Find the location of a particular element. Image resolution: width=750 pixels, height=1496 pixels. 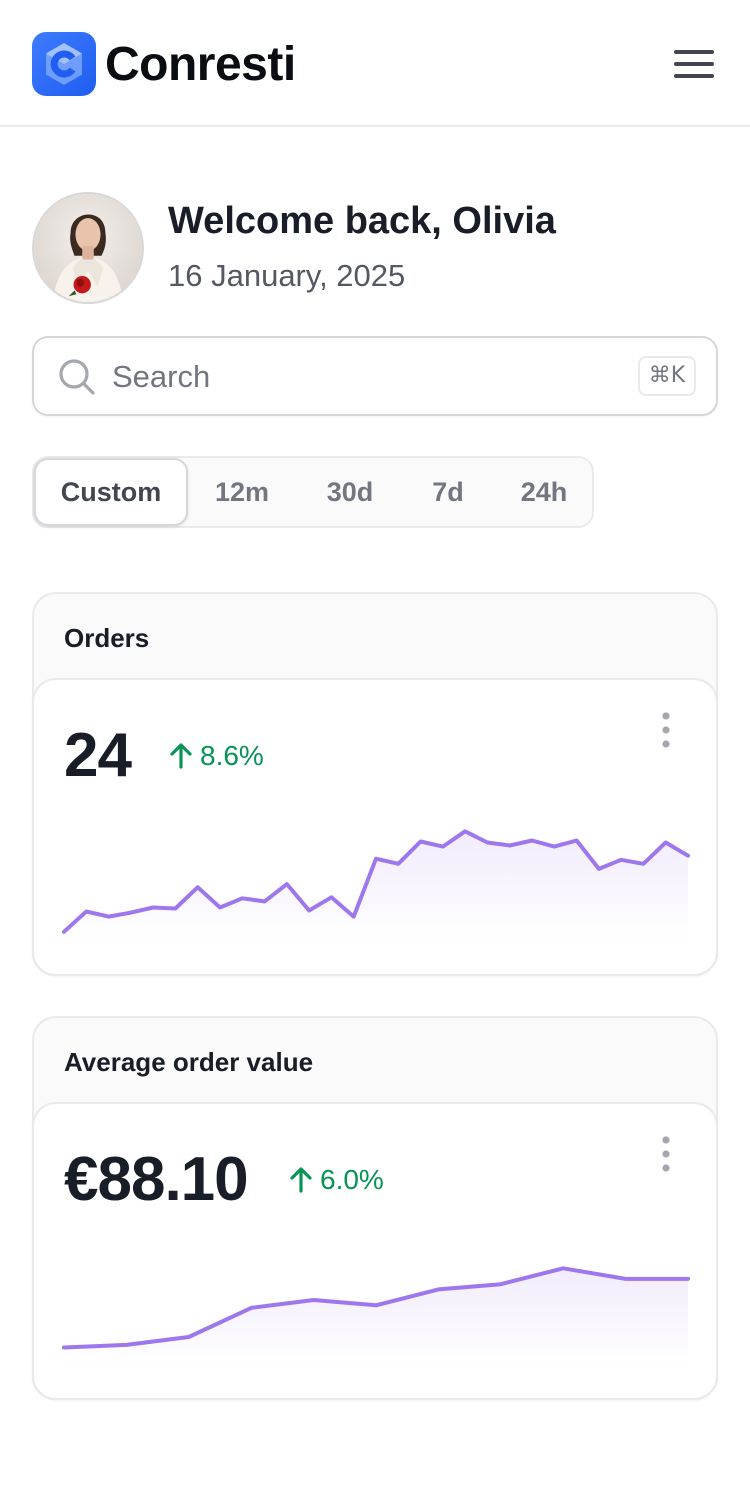

trend-badge: 6.0% is located at coordinates (337, 1180).